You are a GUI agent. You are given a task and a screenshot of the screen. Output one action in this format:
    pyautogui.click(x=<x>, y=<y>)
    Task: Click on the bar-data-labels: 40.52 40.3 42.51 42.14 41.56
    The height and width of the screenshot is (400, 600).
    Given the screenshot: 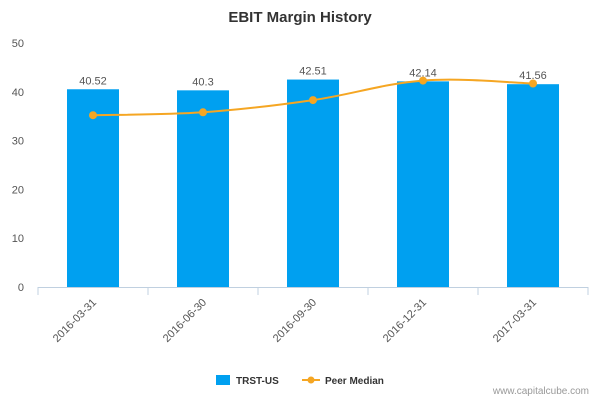 What is the action you would take?
    pyautogui.click(x=313, y=77)
    